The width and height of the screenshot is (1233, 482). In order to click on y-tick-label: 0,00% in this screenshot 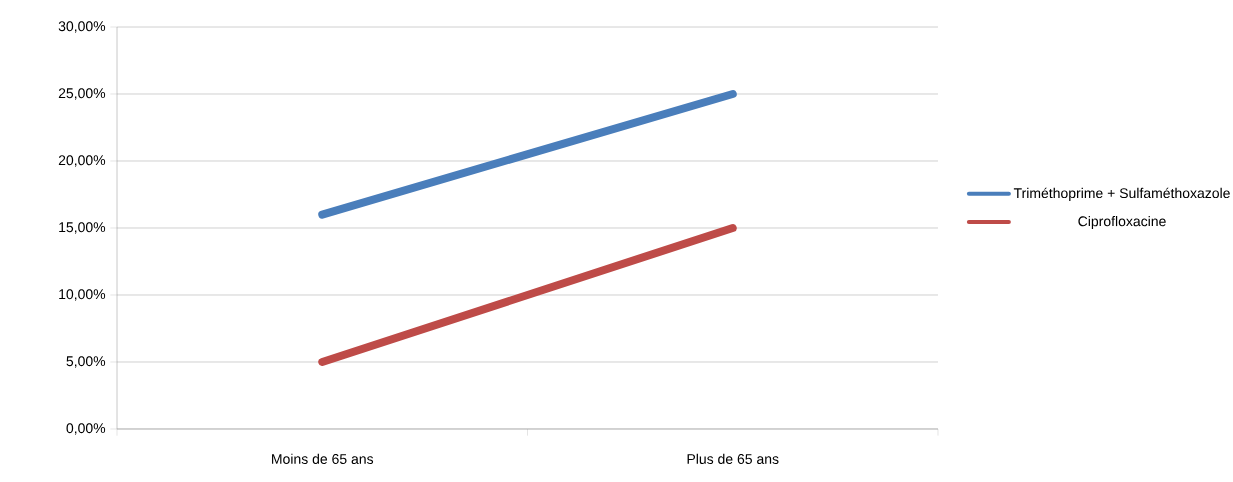, I will do `click(86, 429)`.